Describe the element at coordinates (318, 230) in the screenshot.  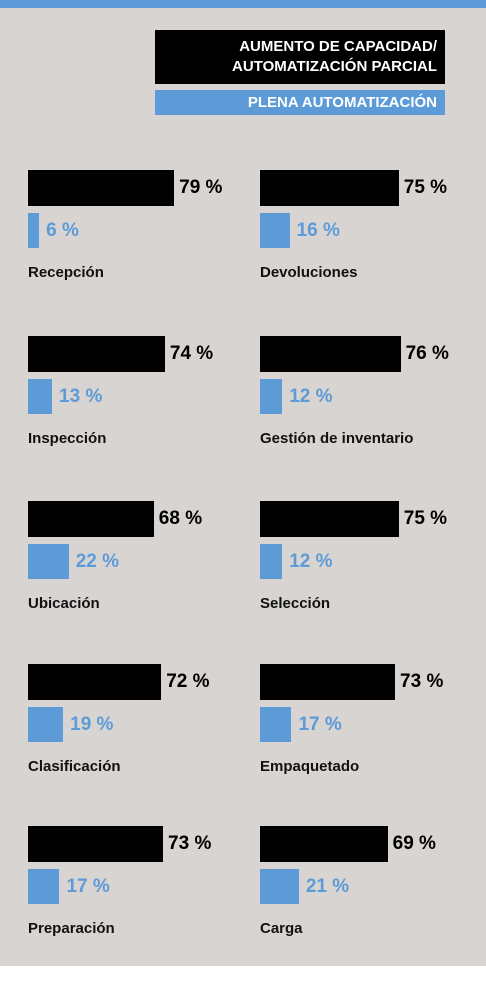
I see `value-label: 16 %` at that location.